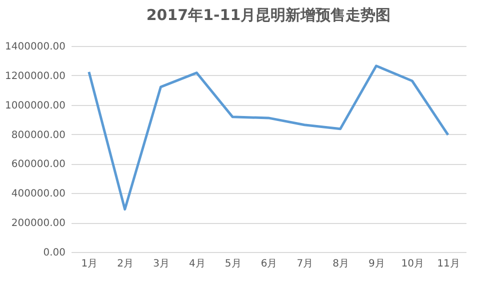 The width and height of the screenshot is (479, 288). Describe the element at coordinates (233, 264) in the screenshot. I see `x-tick-label: 5月` at that location.